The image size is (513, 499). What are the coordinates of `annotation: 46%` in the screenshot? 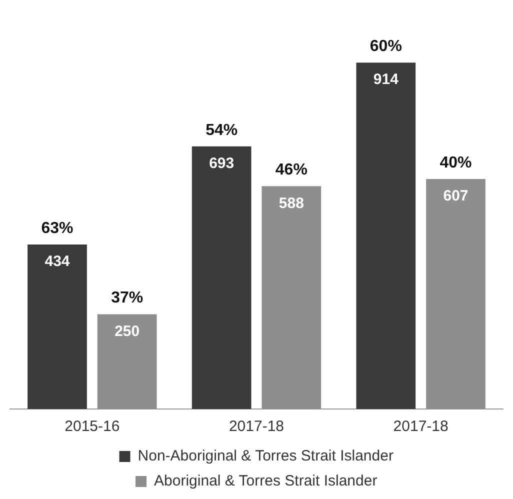 It's located at (291, 170).